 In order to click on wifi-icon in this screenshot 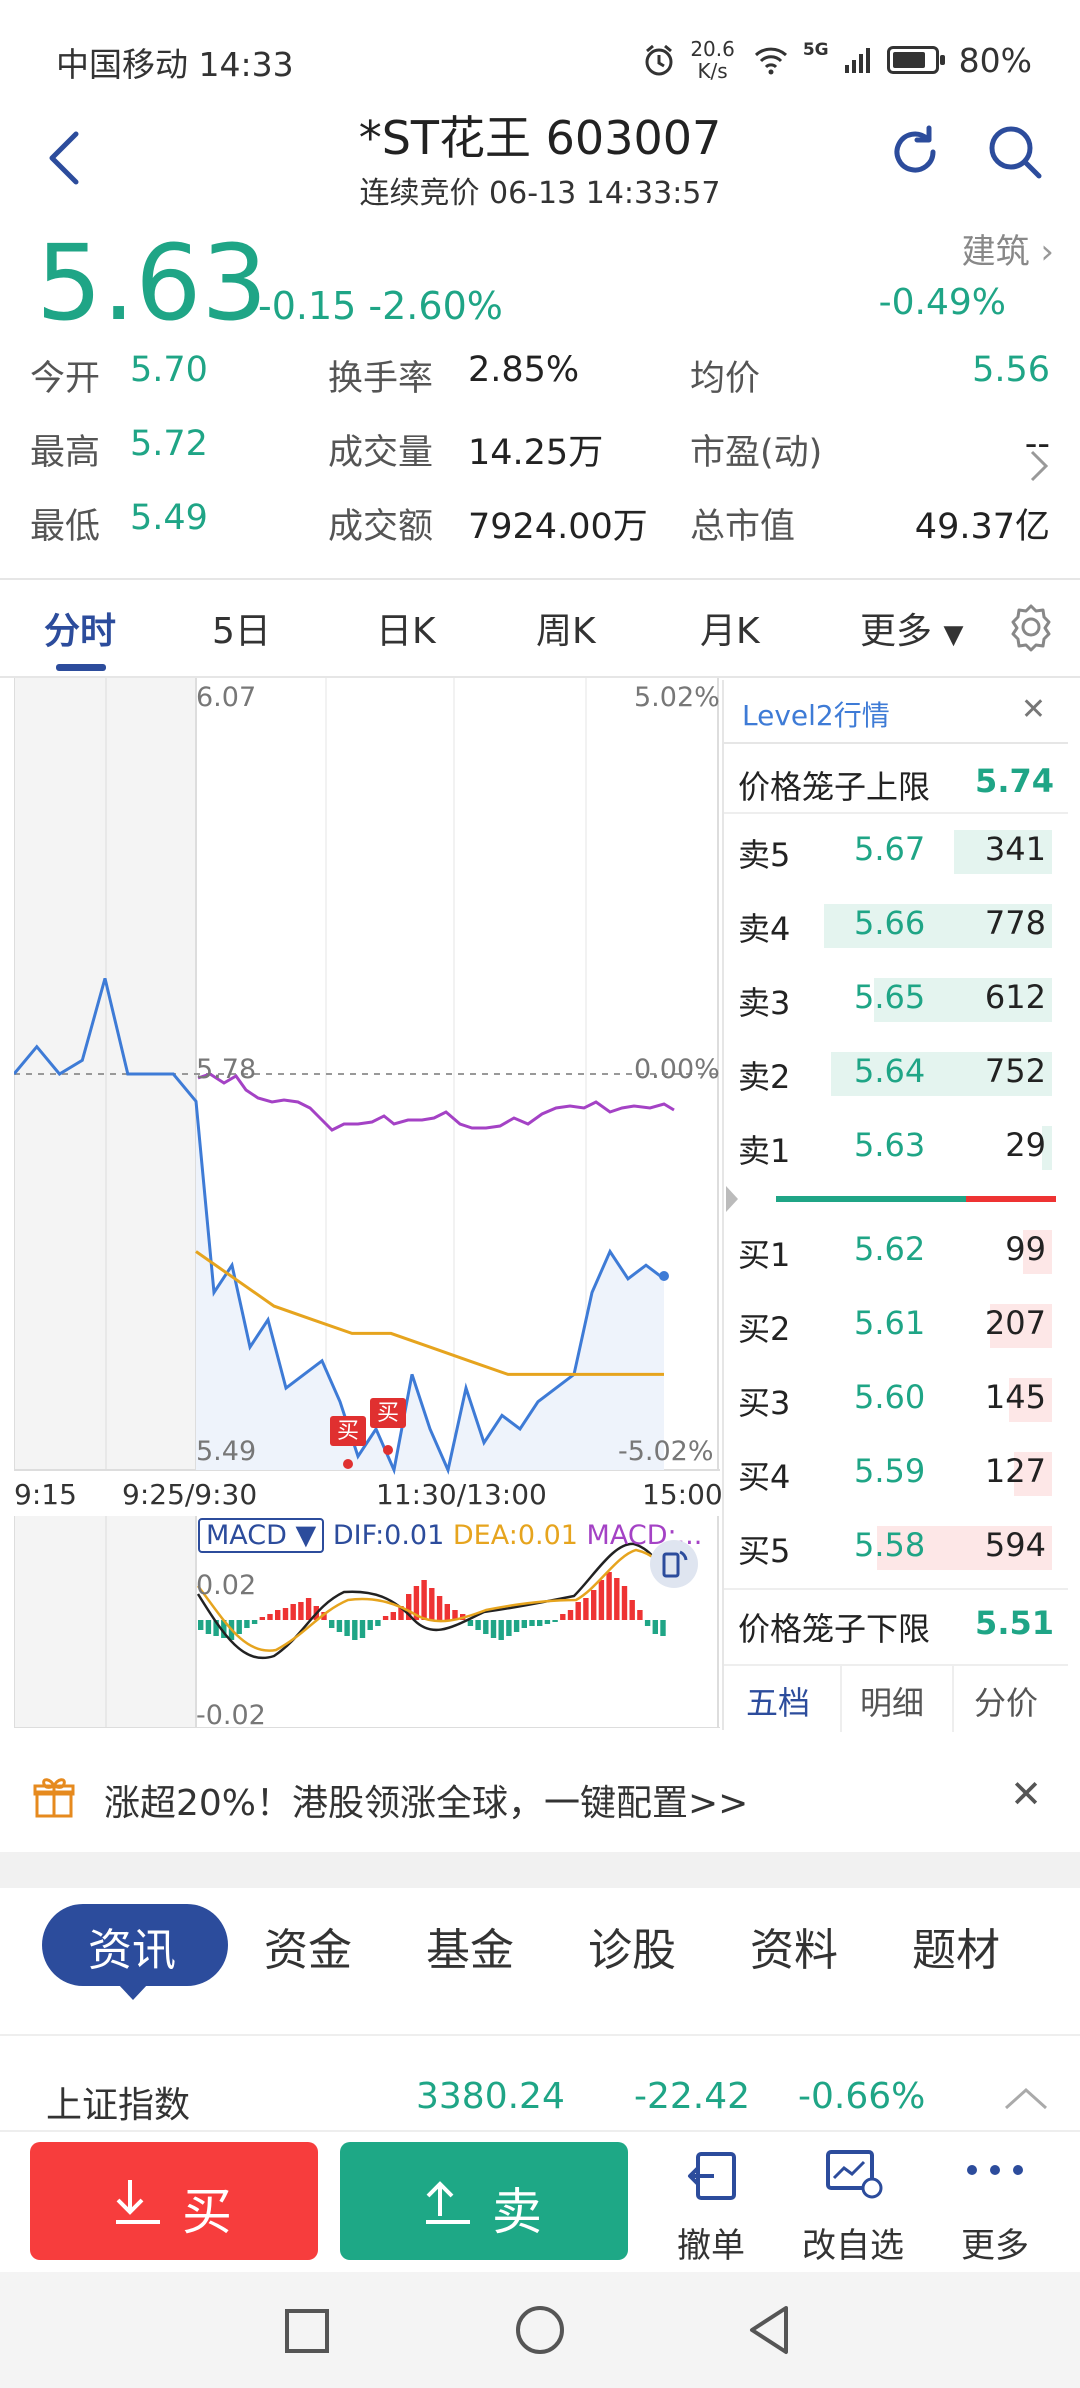, I will do `click(770, 61)`.